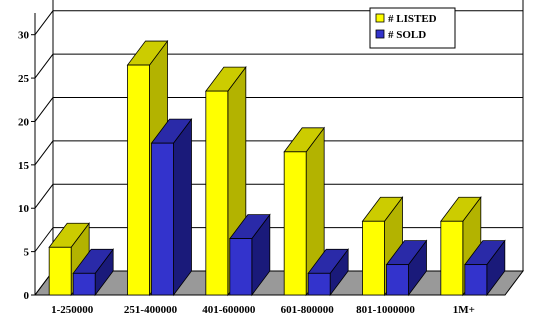  Describe the element at coordinates (24, 79) in the screenshot. I see `y-tick-label: 25` at that location.